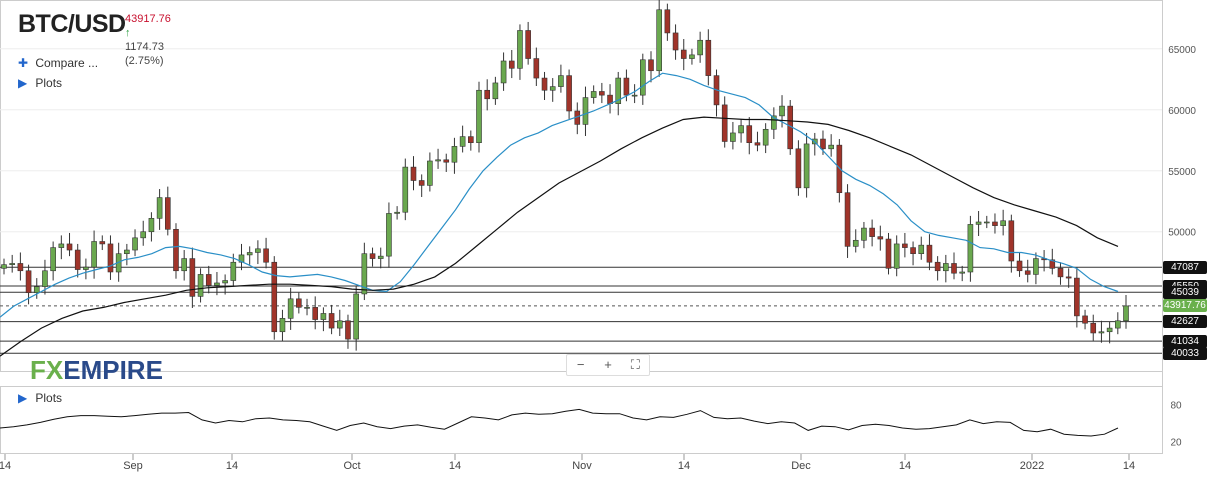  I want to click on plots-button: ▶ Plots, so click(40, 83).